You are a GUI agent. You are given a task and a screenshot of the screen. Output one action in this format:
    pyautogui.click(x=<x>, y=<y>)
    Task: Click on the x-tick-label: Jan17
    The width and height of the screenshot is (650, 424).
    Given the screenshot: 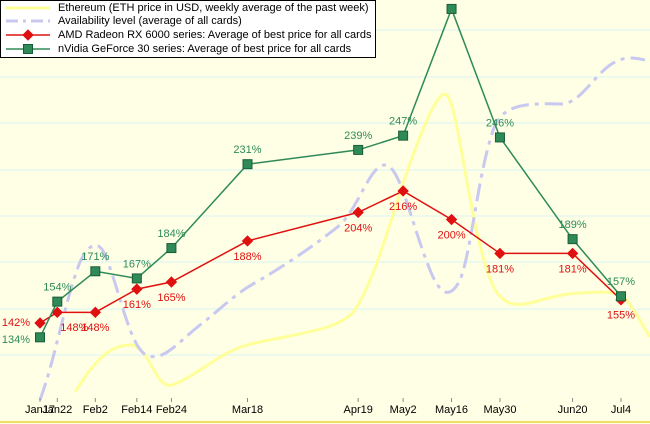 What is the action you would take?
    pyautogui.click(x=40, y=410)
    